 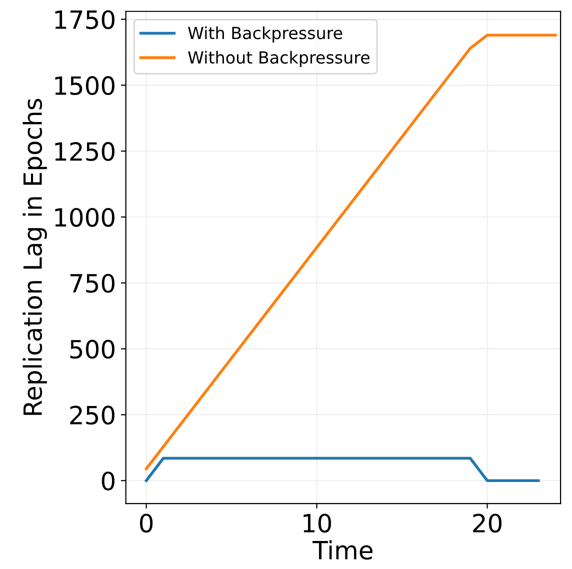 I want to click on legend-label: Without Backpressure, so click(x=279, y=58).